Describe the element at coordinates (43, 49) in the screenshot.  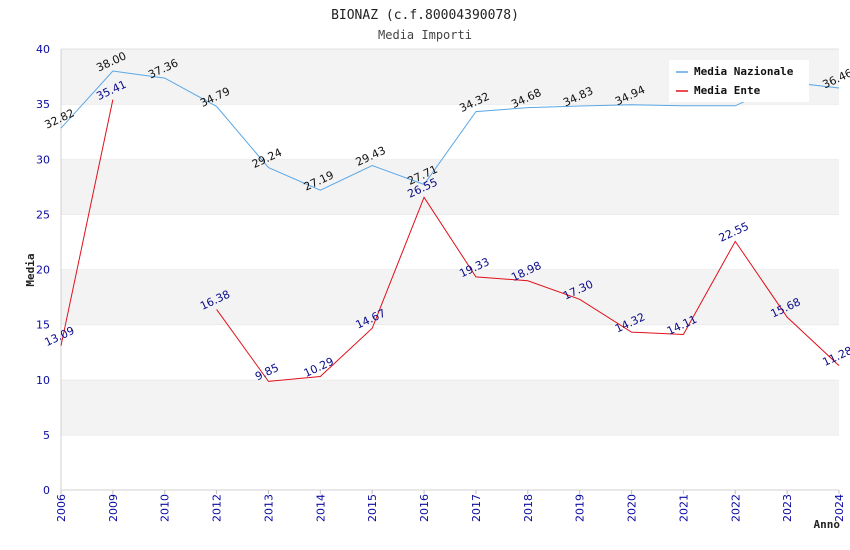
I see `y-tick-label: 40` at that location.